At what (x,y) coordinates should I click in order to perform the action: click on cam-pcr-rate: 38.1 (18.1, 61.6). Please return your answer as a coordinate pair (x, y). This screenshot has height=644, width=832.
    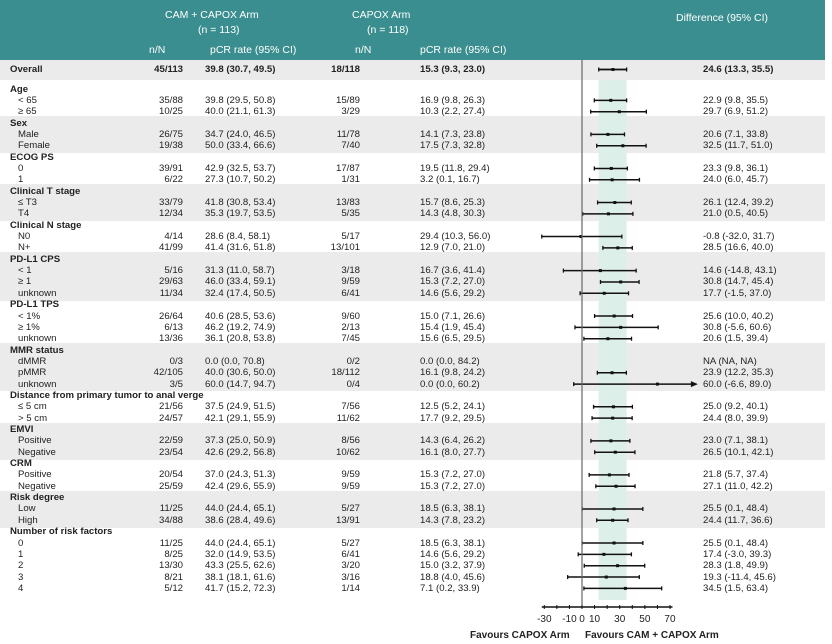
    Looking at the image, I should click on (240, 577).